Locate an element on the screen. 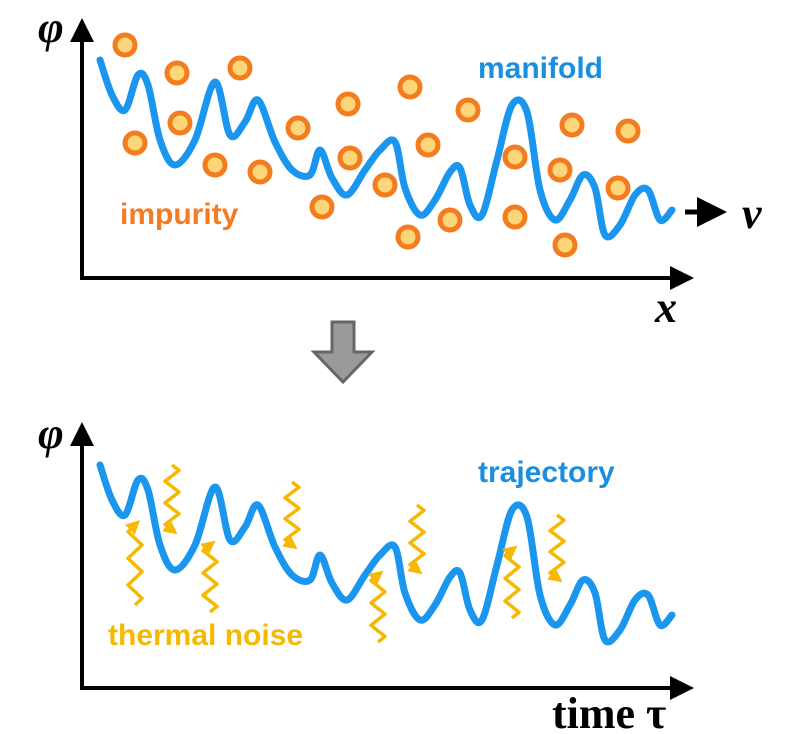  noise-label: thermal noise is located at coordinates (205, 635).